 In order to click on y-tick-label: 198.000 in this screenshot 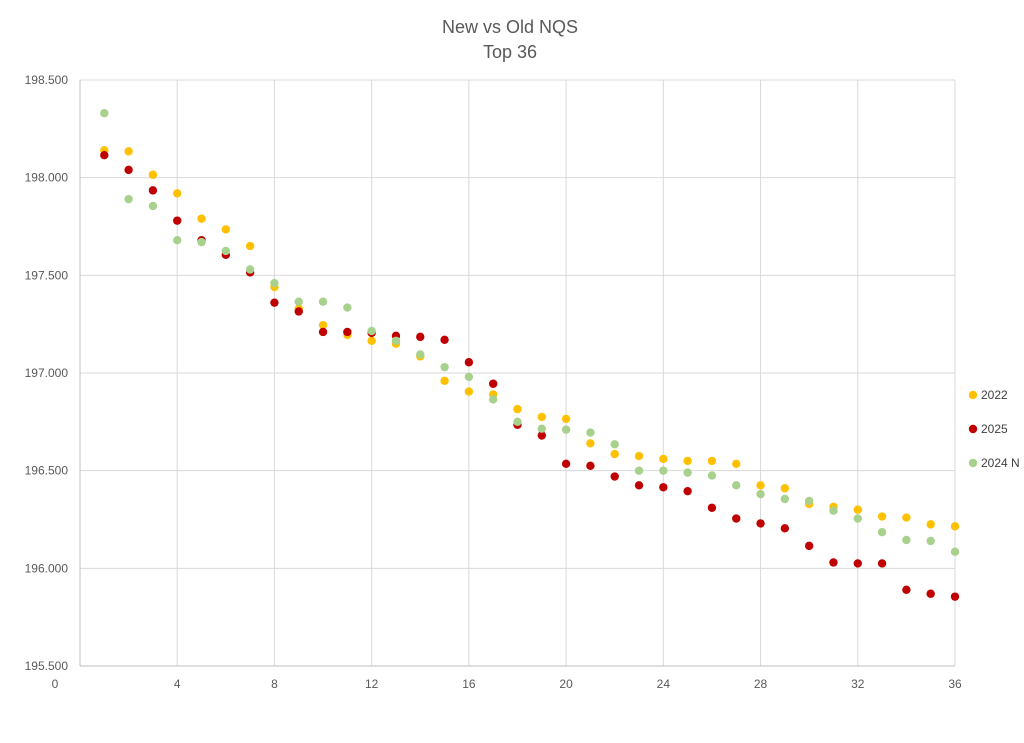, I will do `click(47, 178)`.